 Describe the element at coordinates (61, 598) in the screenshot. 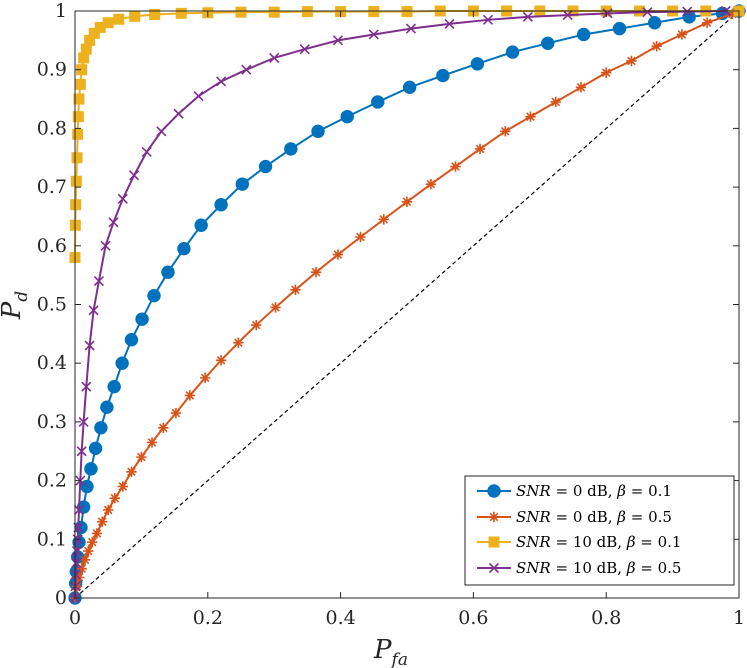

I see `y-tick-label: 0` at that location.